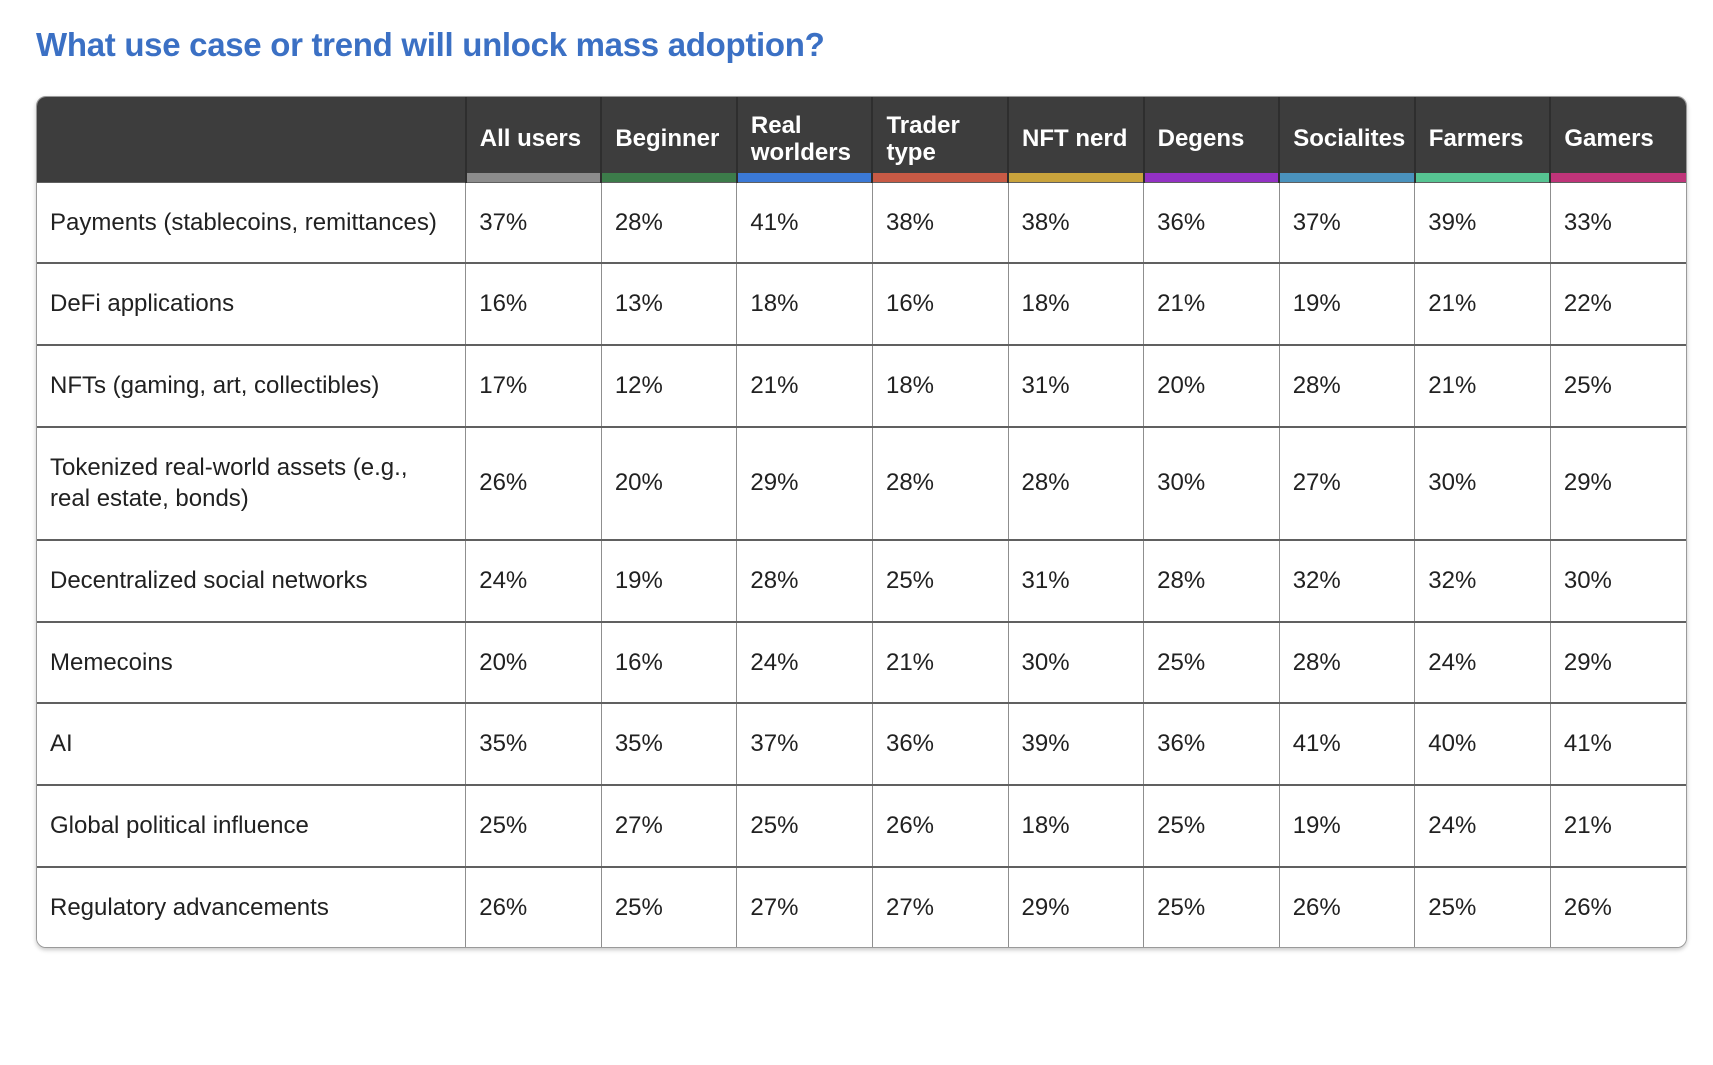 The width and height of the screenshot is (1713, 1065). Describe the element at coordinates (1201, 139) in the screenshot. I see `column-header-label: Degens` at that location.